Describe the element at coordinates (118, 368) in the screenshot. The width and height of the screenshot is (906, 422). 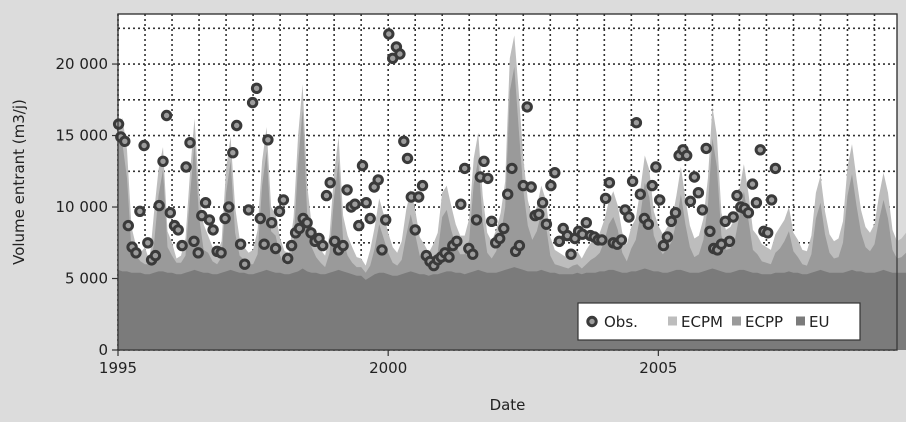
I see `x-tick-label: 1995` at that location.